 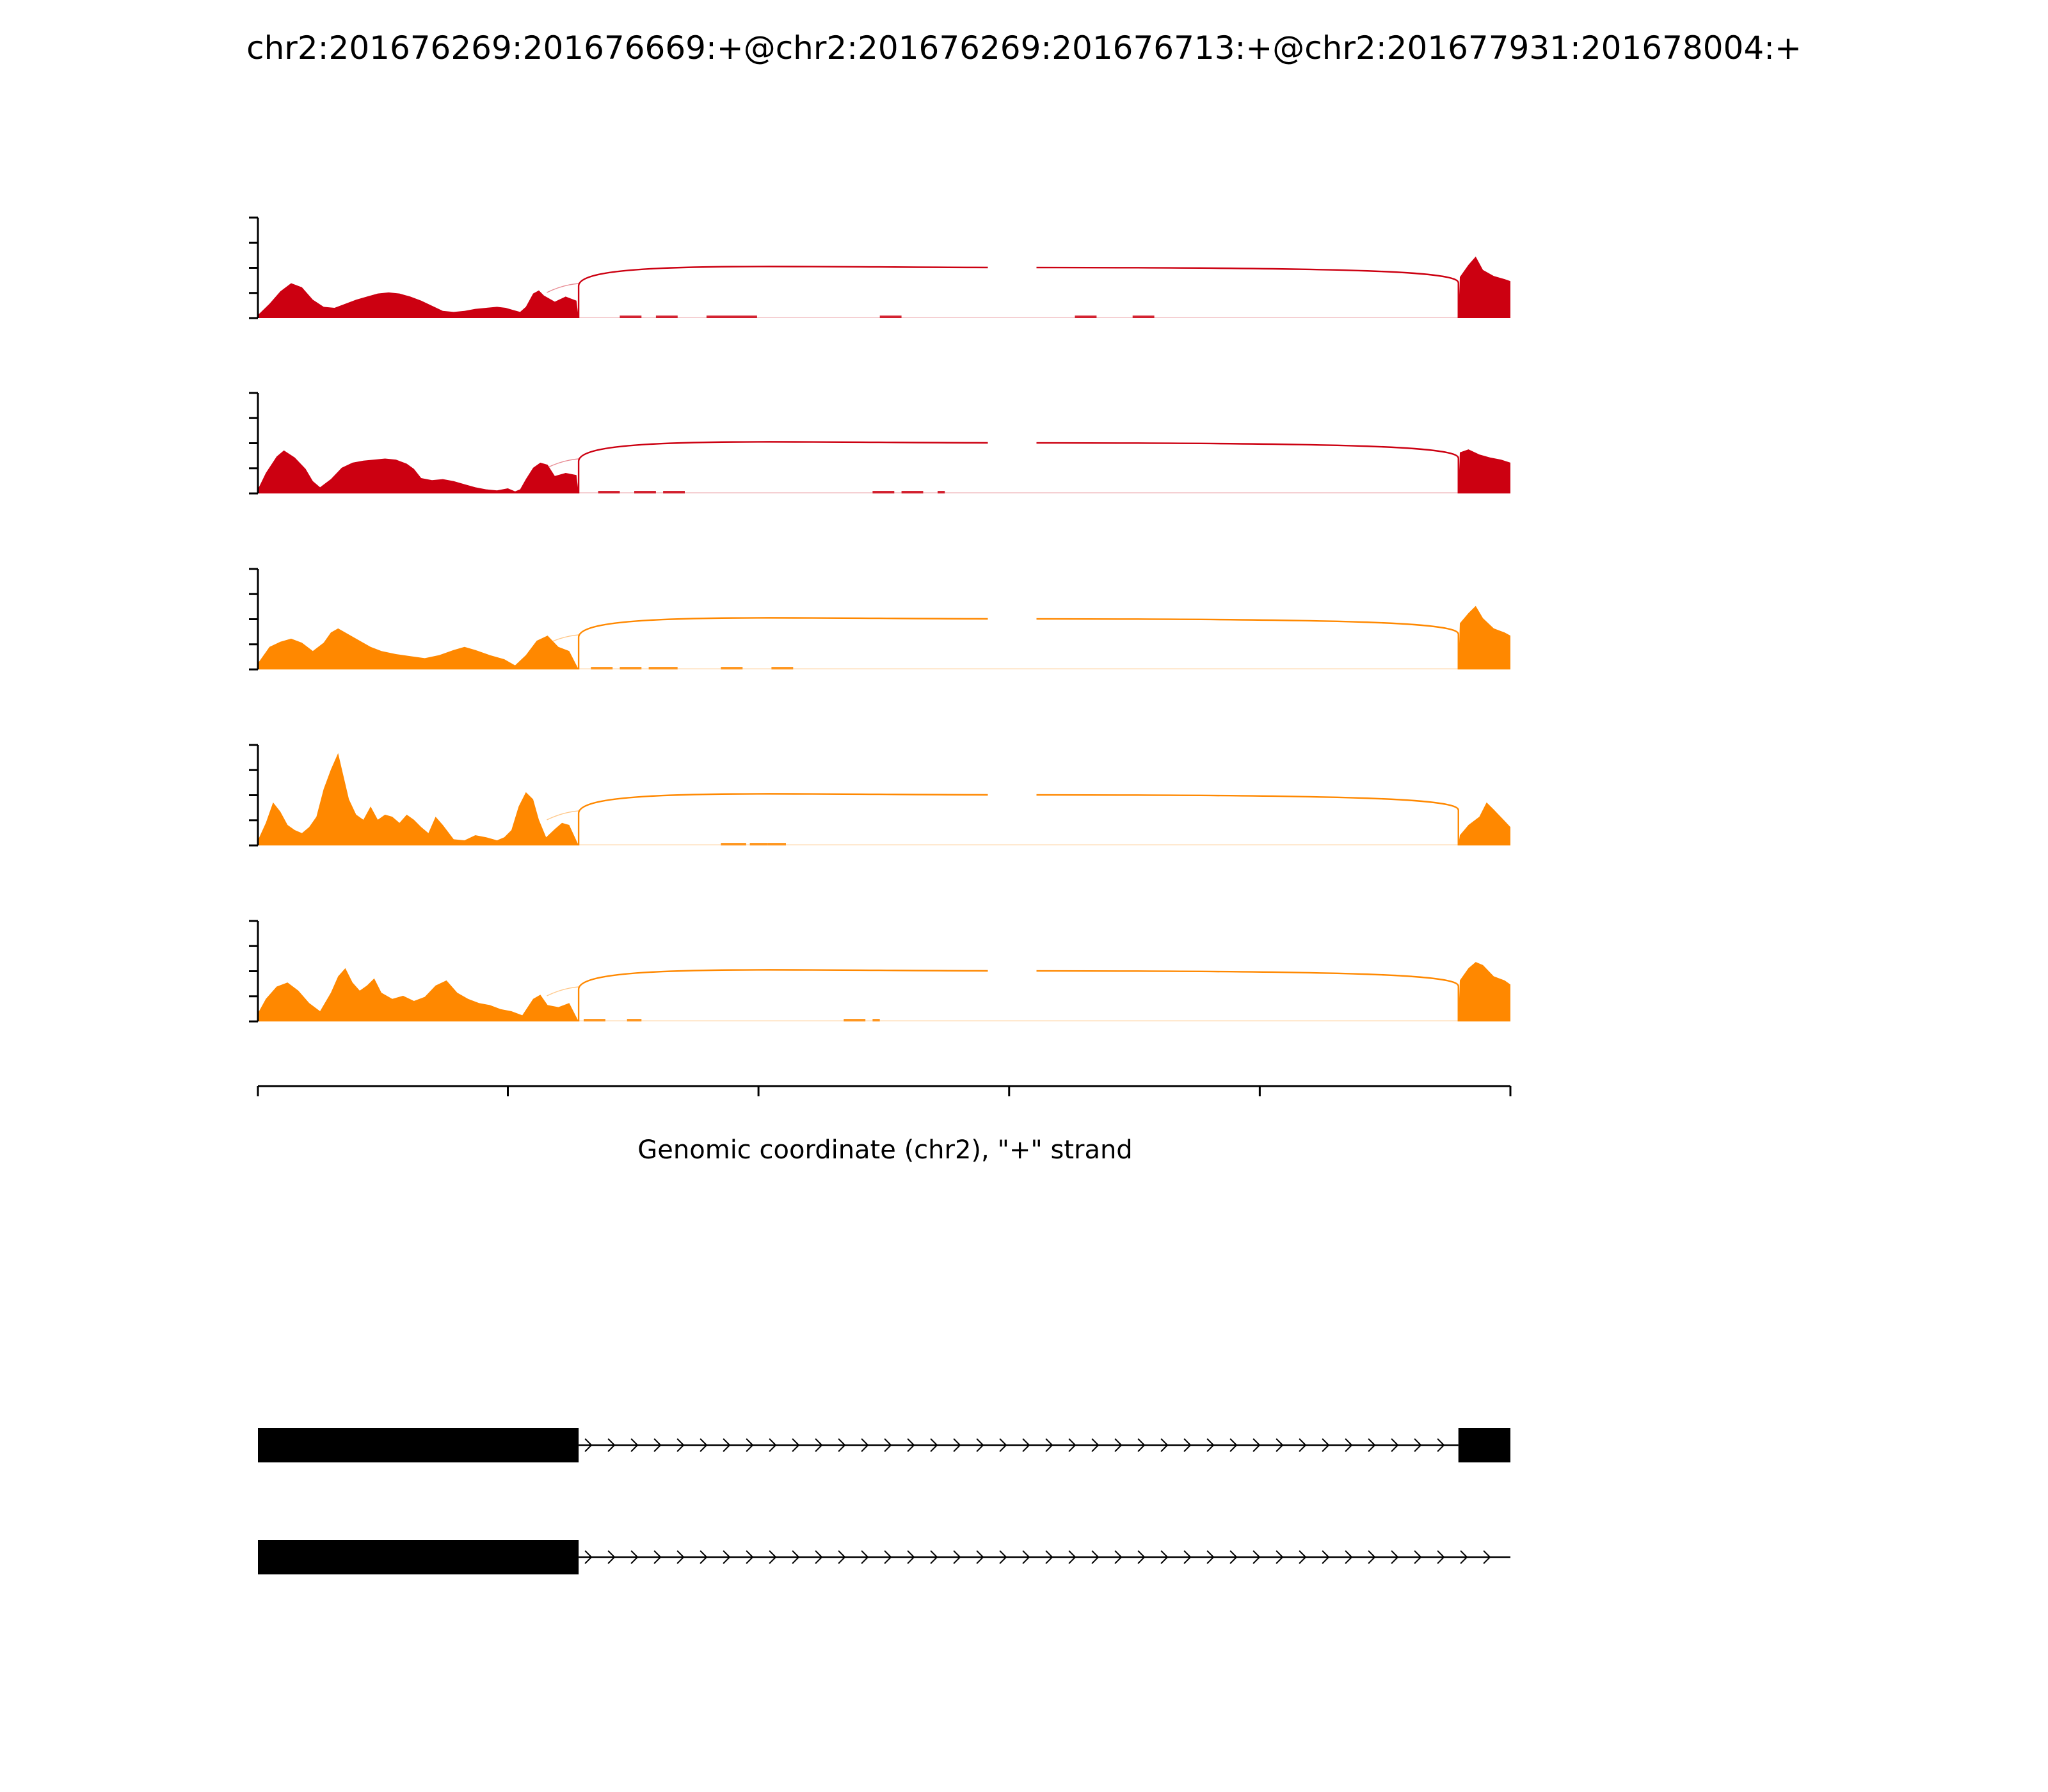 I want to click on x-axis, so click(x=884, y=1090).